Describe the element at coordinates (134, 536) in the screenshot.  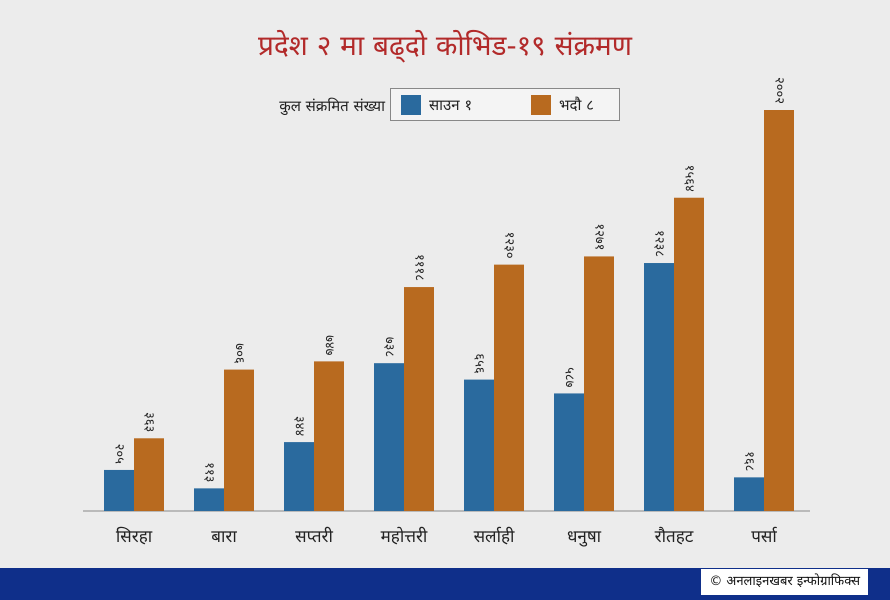
I see `x-tick-label: सिरहा` at that location.